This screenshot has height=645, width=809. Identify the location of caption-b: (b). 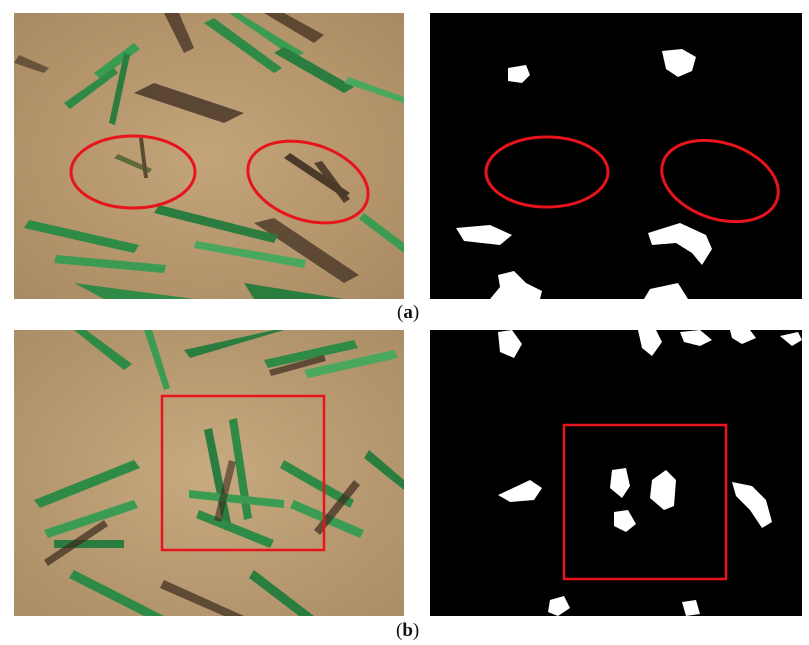
(408, 630).